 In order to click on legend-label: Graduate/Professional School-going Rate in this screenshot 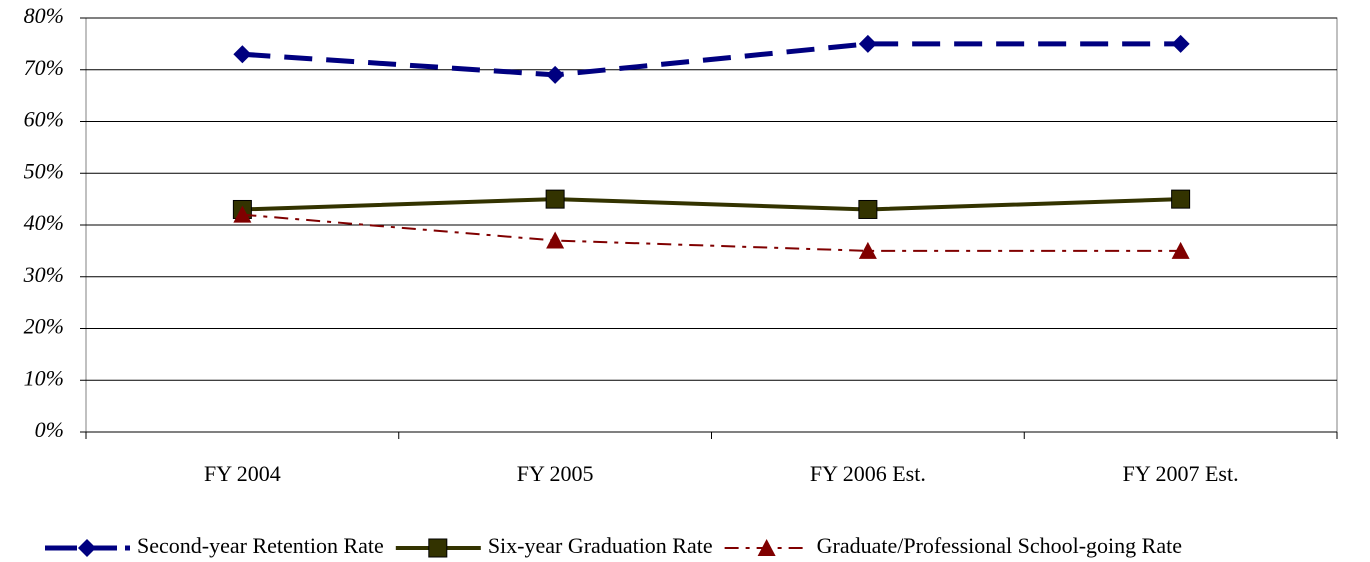, I will do `click(999, 545)`.